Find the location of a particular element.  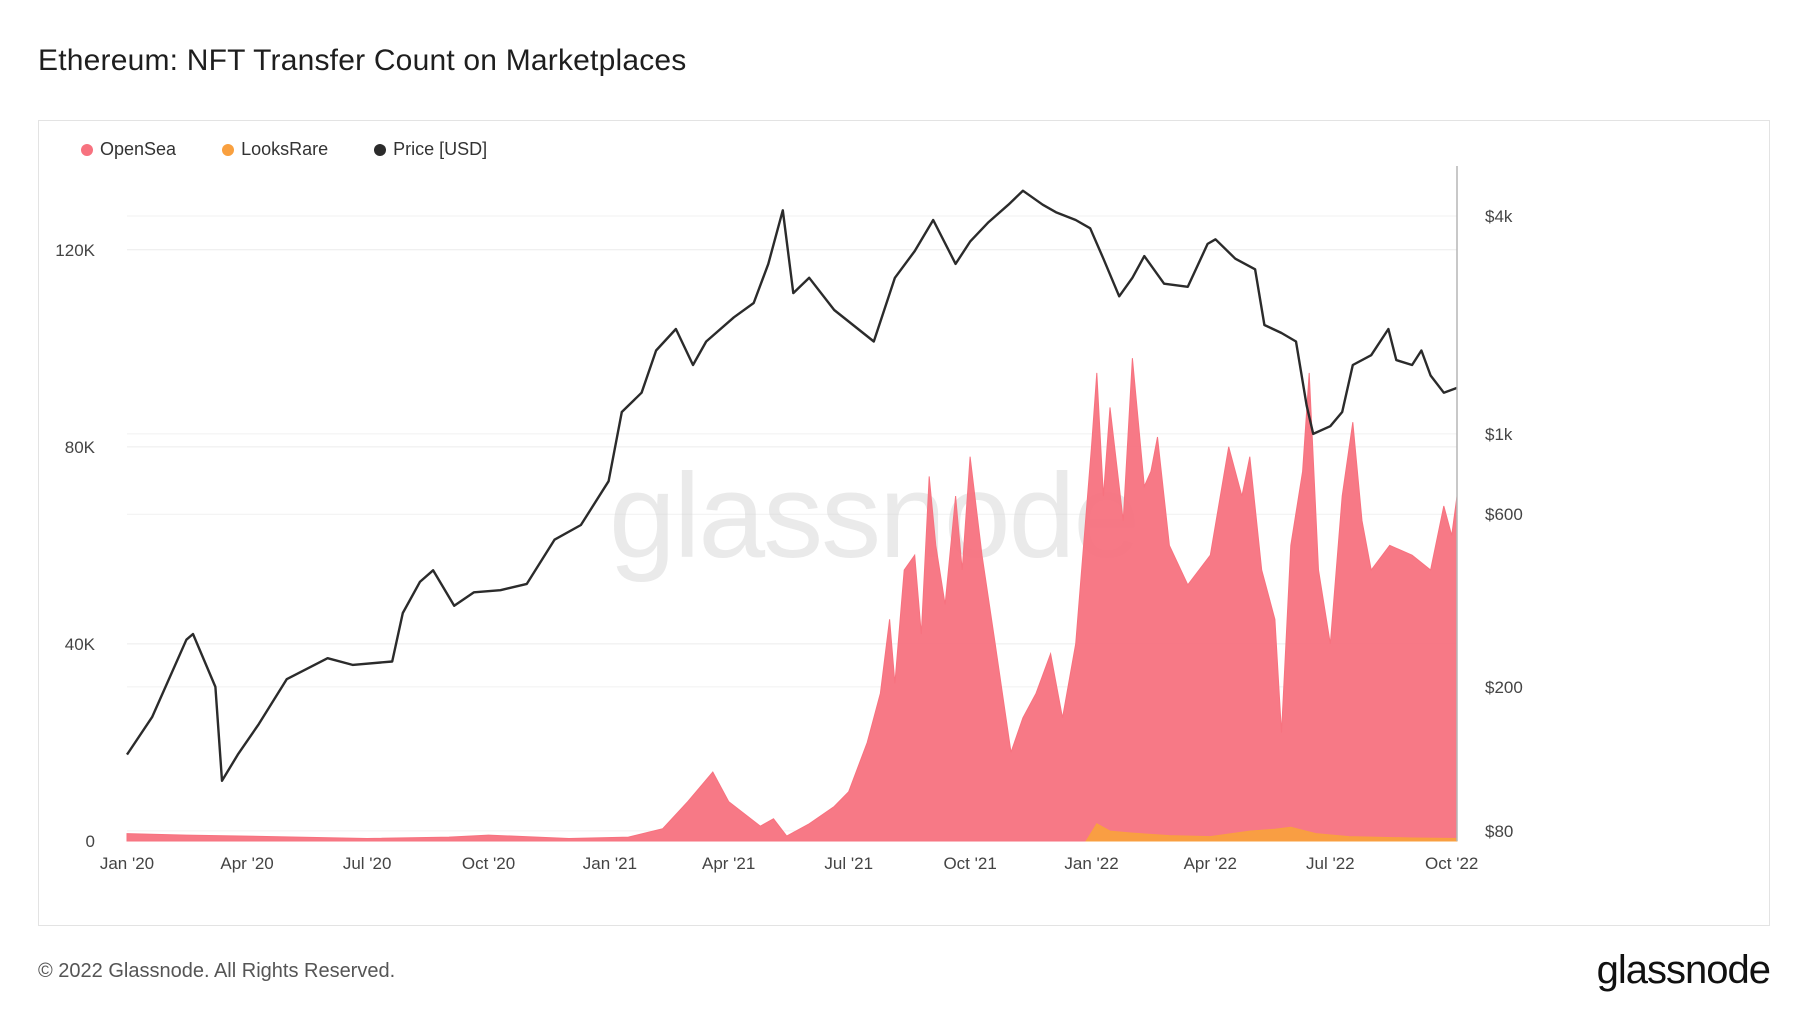

x-tick-label: Oct '22 is located at coordinates (1451, 863).